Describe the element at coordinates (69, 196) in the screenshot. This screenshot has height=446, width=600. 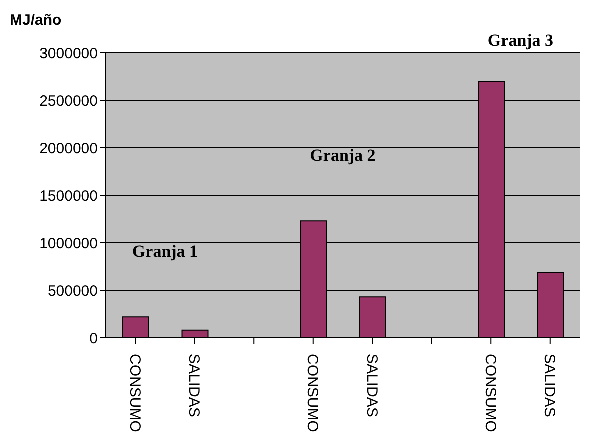
I see `y-tick-label: 1500000` at that location.